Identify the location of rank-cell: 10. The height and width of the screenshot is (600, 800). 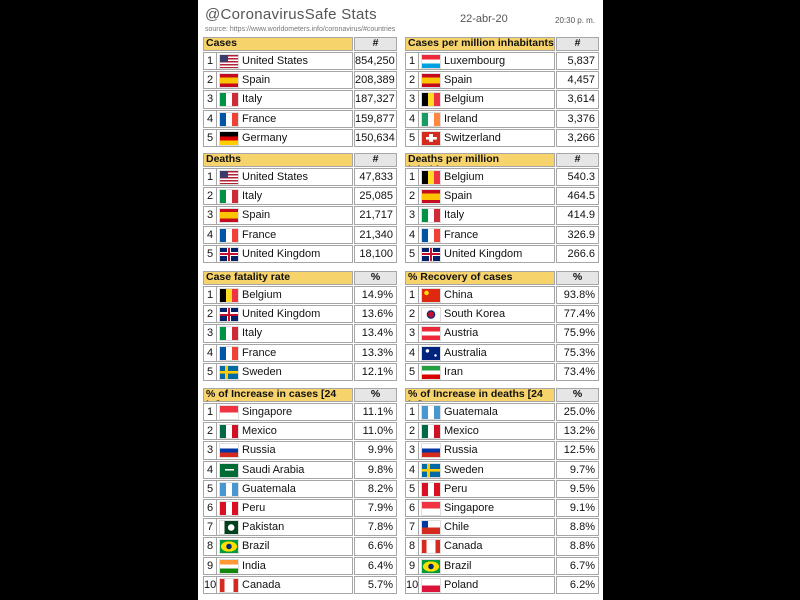
(412, 584).